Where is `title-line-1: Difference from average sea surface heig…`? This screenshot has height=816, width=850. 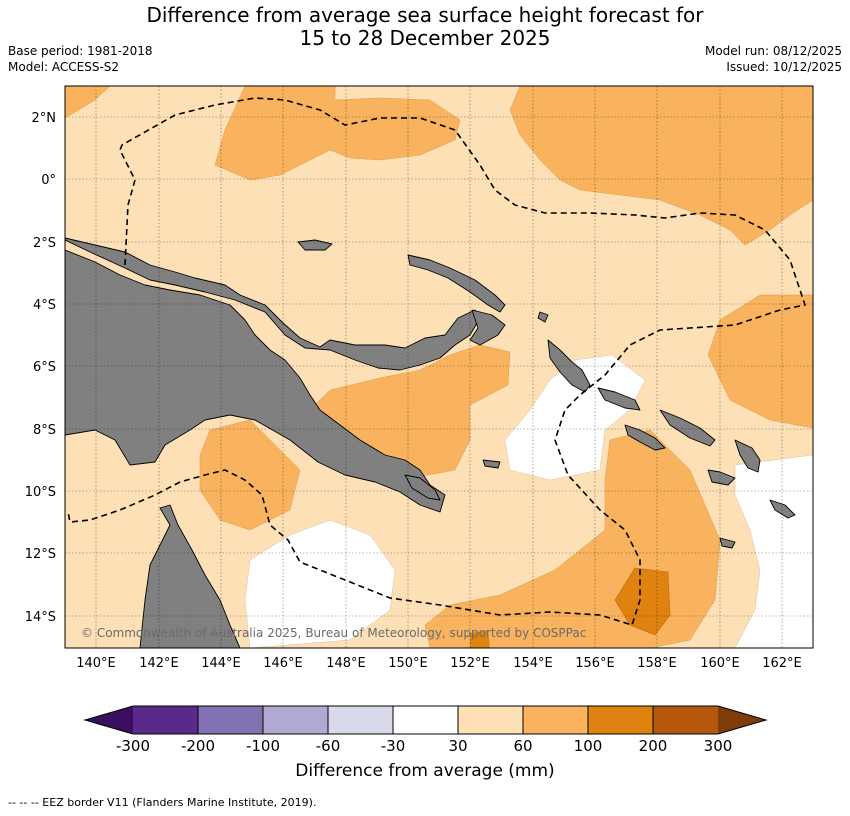
title-line-1: Difference from average sea surface heig… is located at coordinates (425, 15).